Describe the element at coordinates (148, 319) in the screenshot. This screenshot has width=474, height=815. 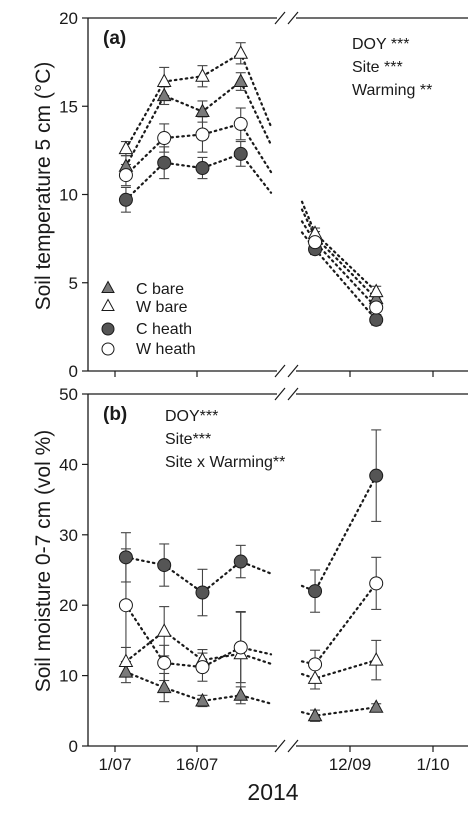
I see `legend: C bare W bare C heath W heath` at that location.